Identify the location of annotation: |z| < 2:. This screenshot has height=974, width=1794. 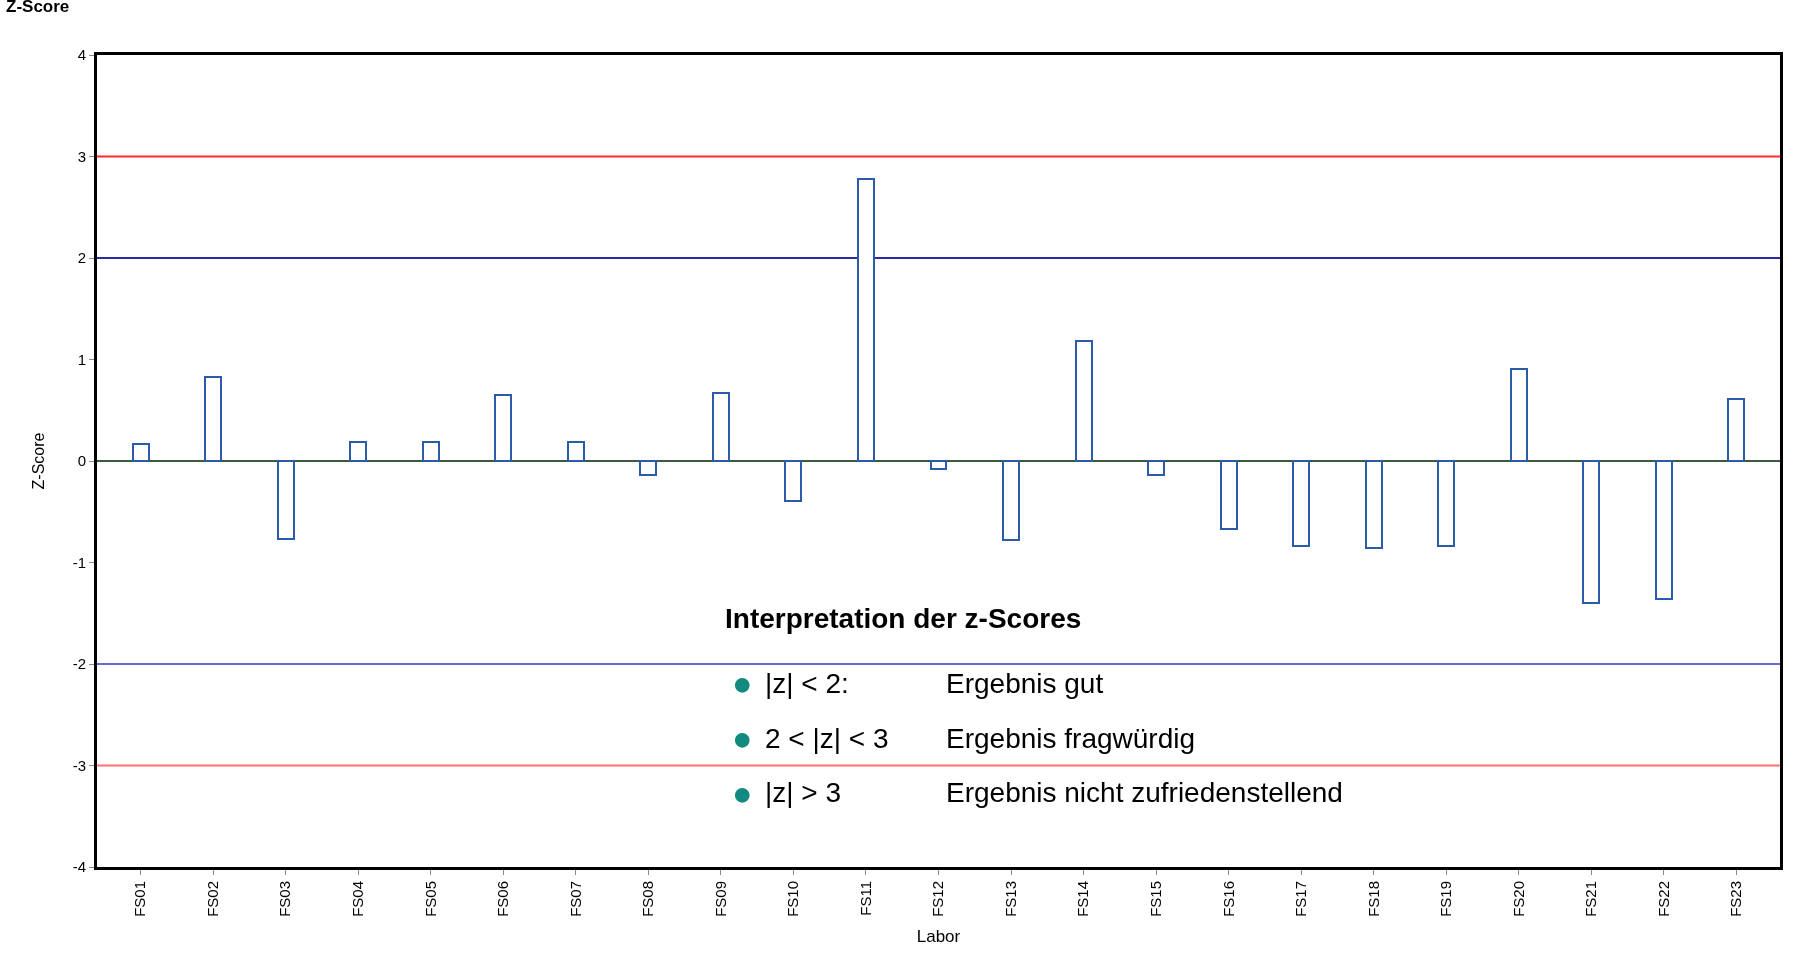
(807, 683).